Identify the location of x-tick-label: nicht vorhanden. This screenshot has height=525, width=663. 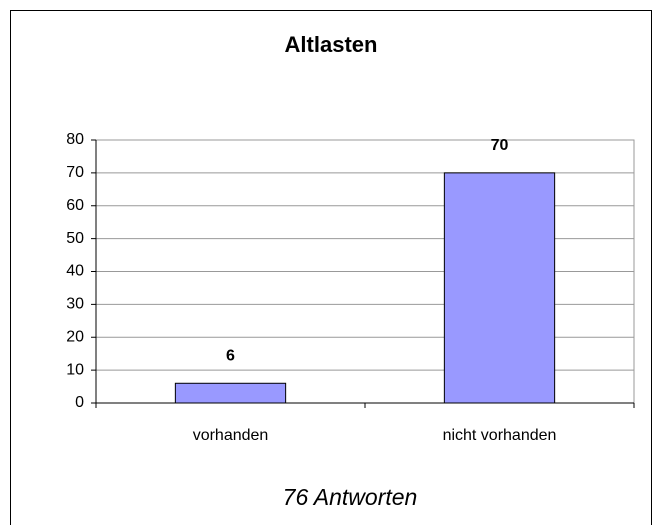
(500, 435).